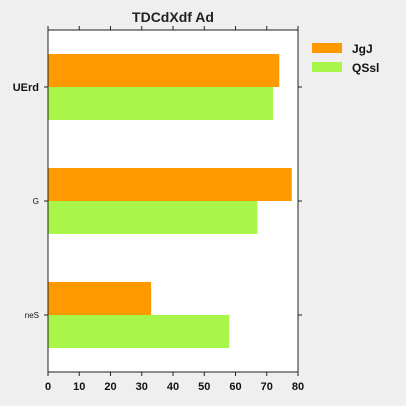  What do you see at coordinates (298, 387) in the screenshot?
I see `x-tick-label-80: 80` at bounding box center [298, 387].